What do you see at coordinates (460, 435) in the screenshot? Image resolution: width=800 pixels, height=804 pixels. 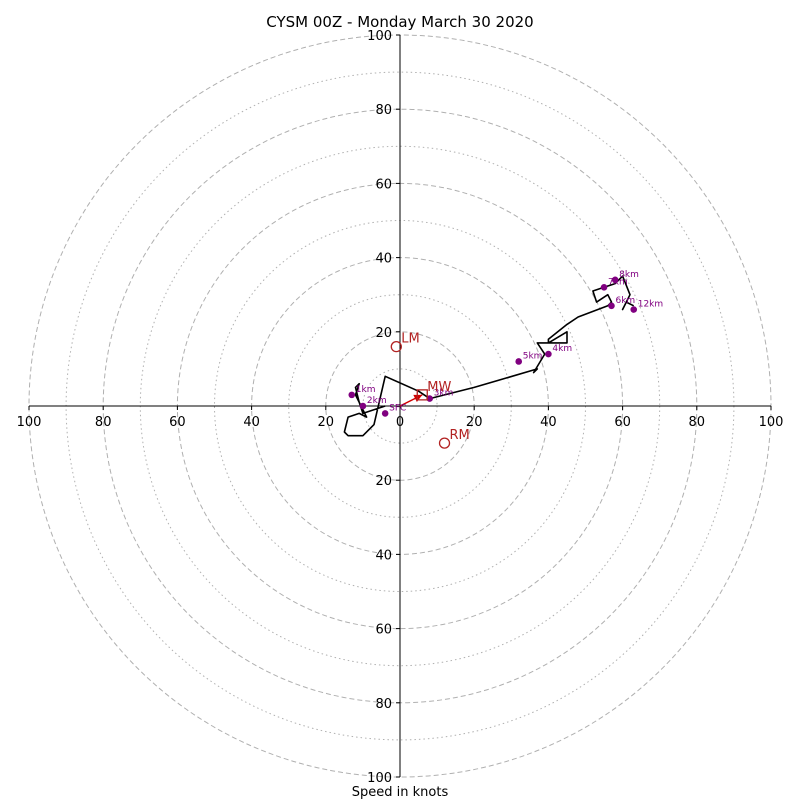 I see `storm-motion-label: RM` at bounding box center [460, 435].